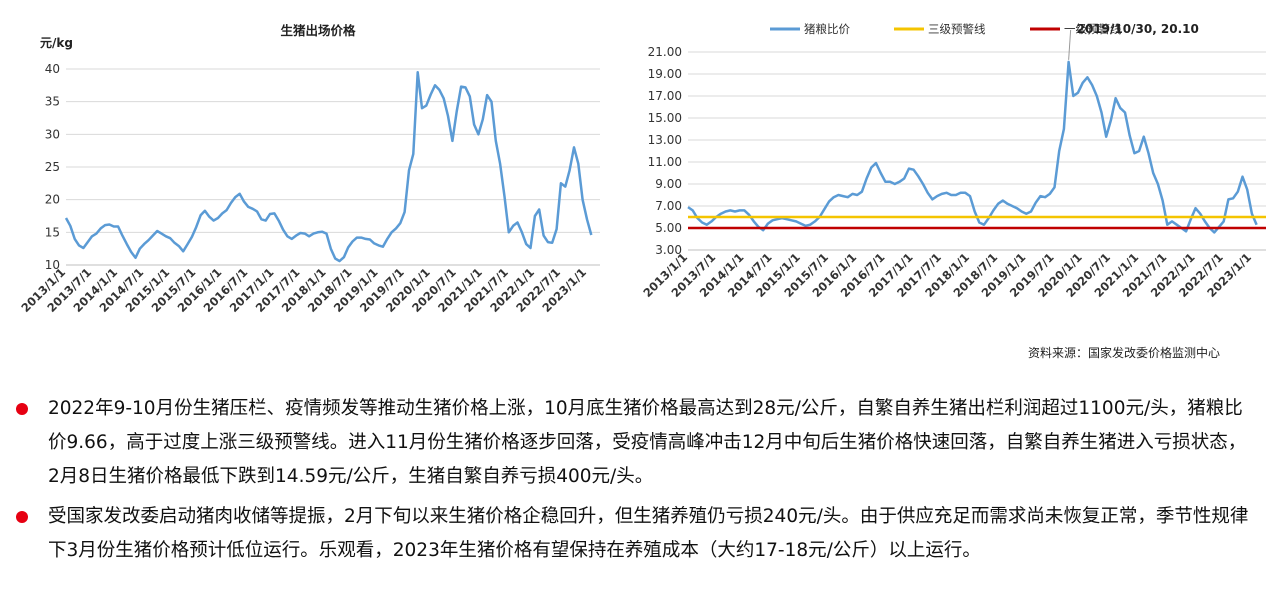 The height and width of the screenshot is (594, 1267). What do you see at coordinates (827, 29) in the screenshot?
I see `legend-label: 猪粮比价` at bounding box center [827, 29].